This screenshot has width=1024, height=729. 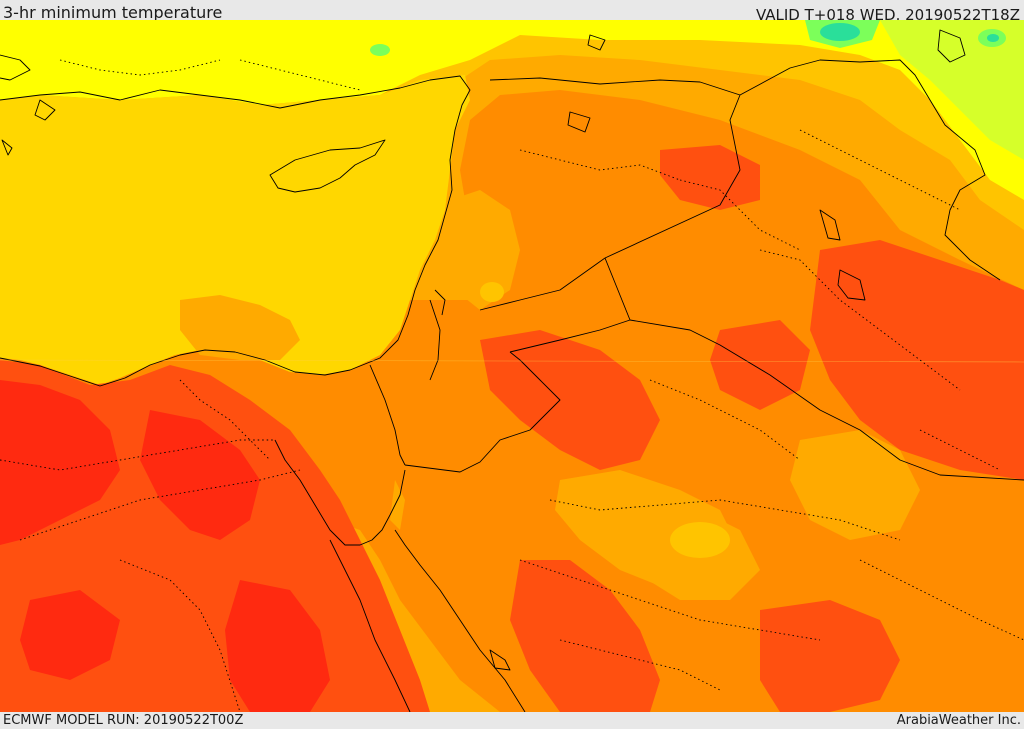 What do you see at coordinates (380, 50) in the screenshot?
I see `north-green-spot` at bounding box center [380, 50].